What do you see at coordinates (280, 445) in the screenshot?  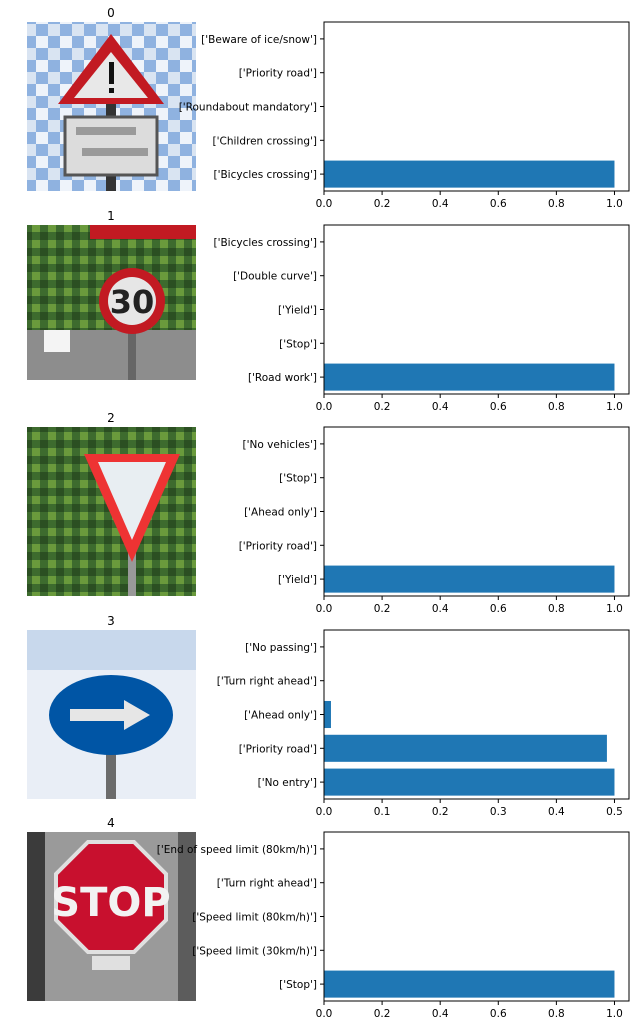 I see `y-tick-label: ['No vehicles']` at bounding box center [280, 445].